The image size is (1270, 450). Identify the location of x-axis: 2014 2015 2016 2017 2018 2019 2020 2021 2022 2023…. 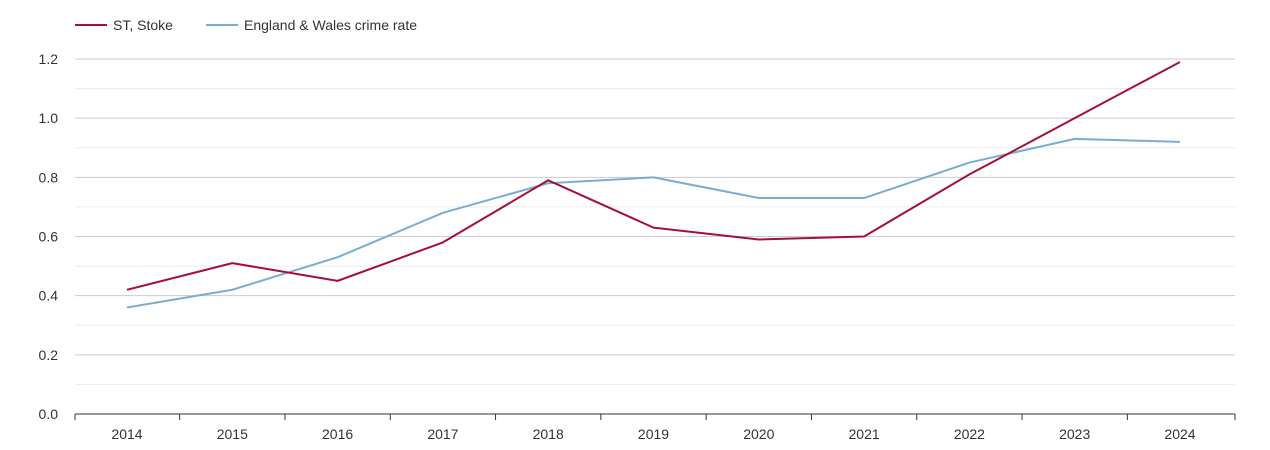
(655, 427).